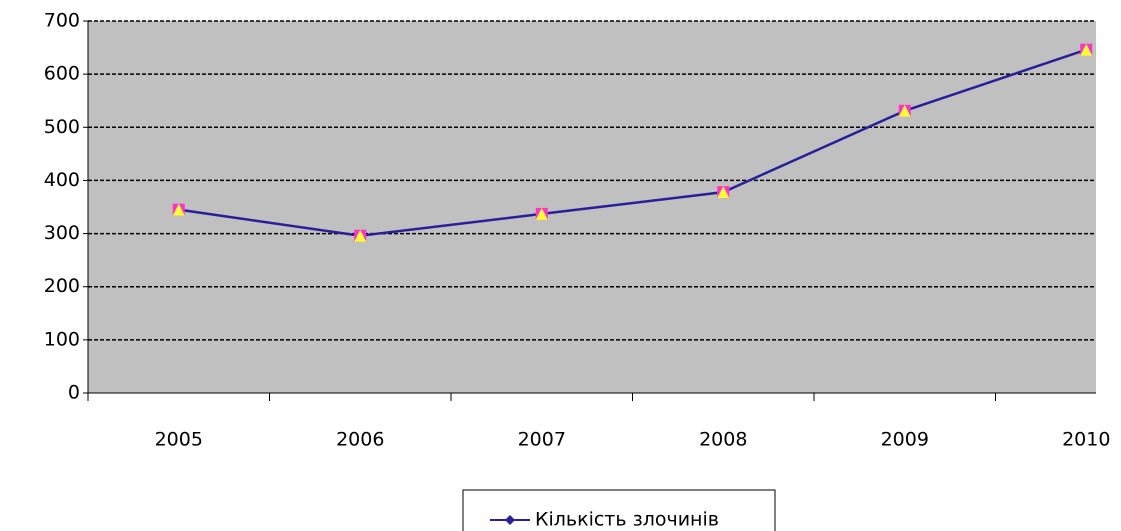 The width and height of the screenshot is (1121, 531). I want to click on legend-box, so click(619, 510).